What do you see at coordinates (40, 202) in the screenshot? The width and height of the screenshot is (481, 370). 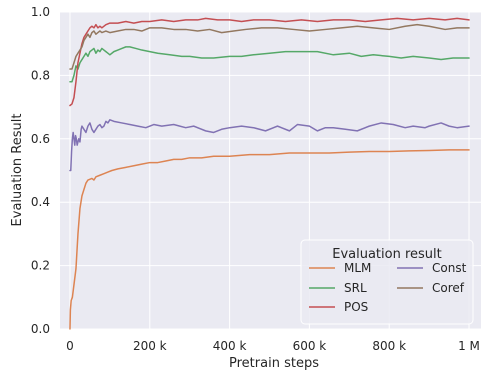 I see `y-tick-label: 0.4` at bounding box center [40, 202].